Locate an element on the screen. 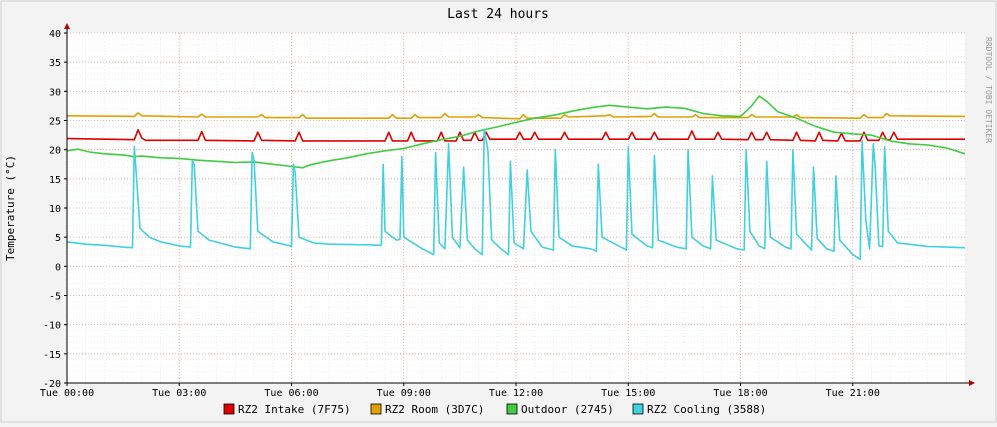  y-tick-label: -20 is located at coordinates (52, 384).